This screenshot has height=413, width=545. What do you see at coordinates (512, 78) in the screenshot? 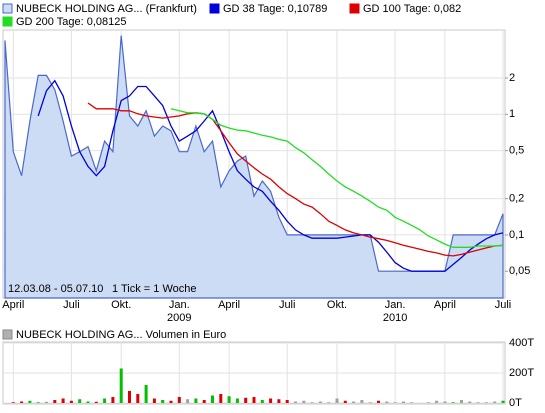
I see `y-tick-label: 2` at bounding box center [512, 78].